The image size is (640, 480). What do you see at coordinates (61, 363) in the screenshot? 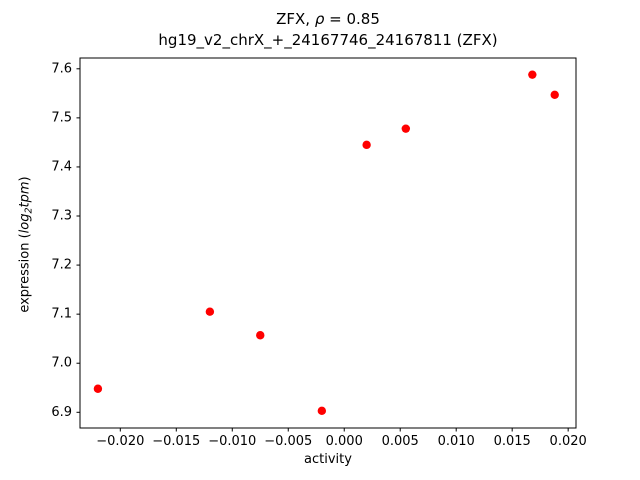
I see `y-tick-label: 7.0` at bounding box center [61, 363].